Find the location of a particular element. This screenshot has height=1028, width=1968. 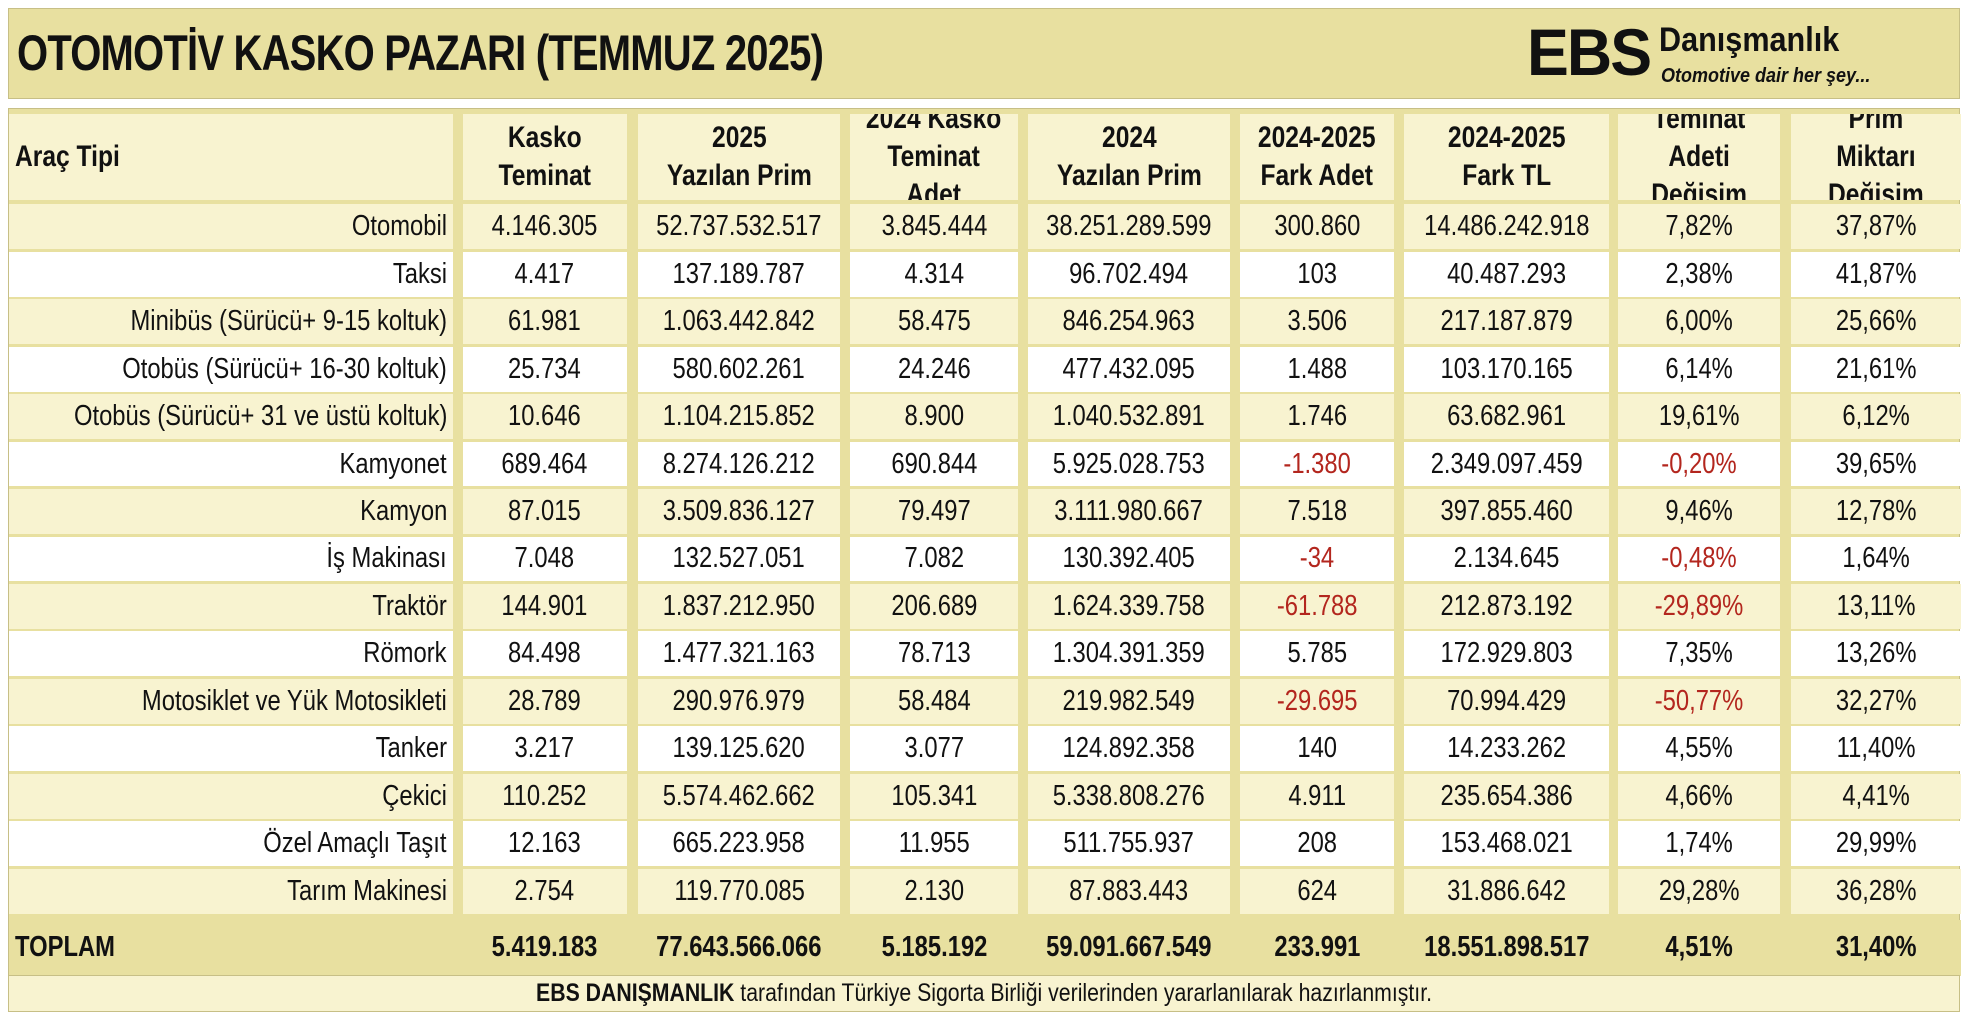

table-cell: 36,28% is located at coordinates (1876, 891).